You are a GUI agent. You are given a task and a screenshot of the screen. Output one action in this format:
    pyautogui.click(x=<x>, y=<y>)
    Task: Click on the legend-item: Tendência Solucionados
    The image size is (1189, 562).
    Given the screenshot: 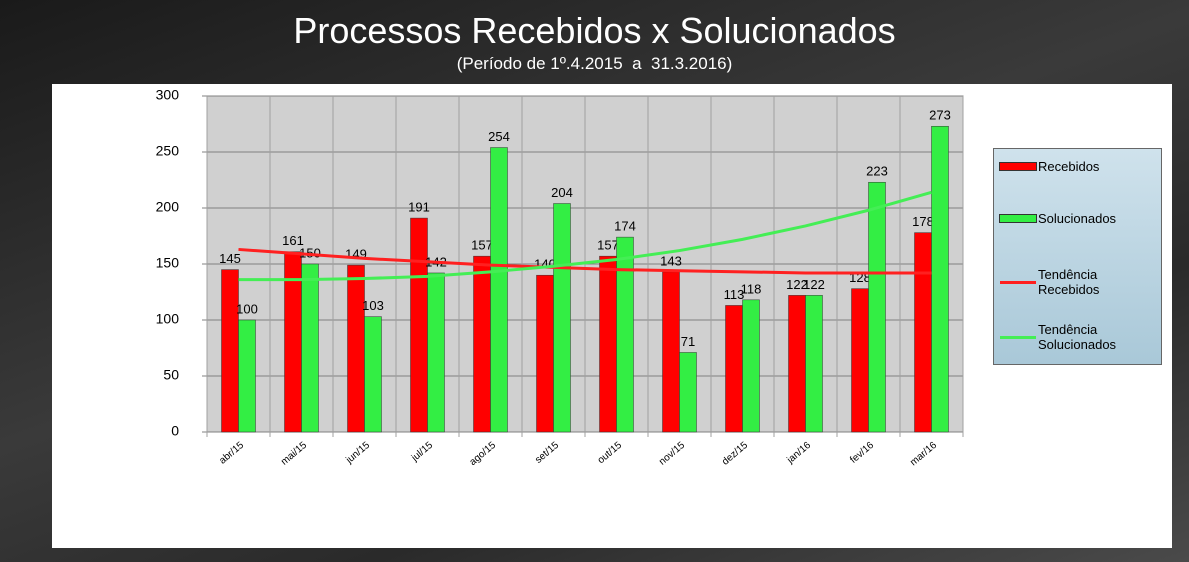 What is the action you would take?
    pyautogui.click(x=1079, y=337)
    